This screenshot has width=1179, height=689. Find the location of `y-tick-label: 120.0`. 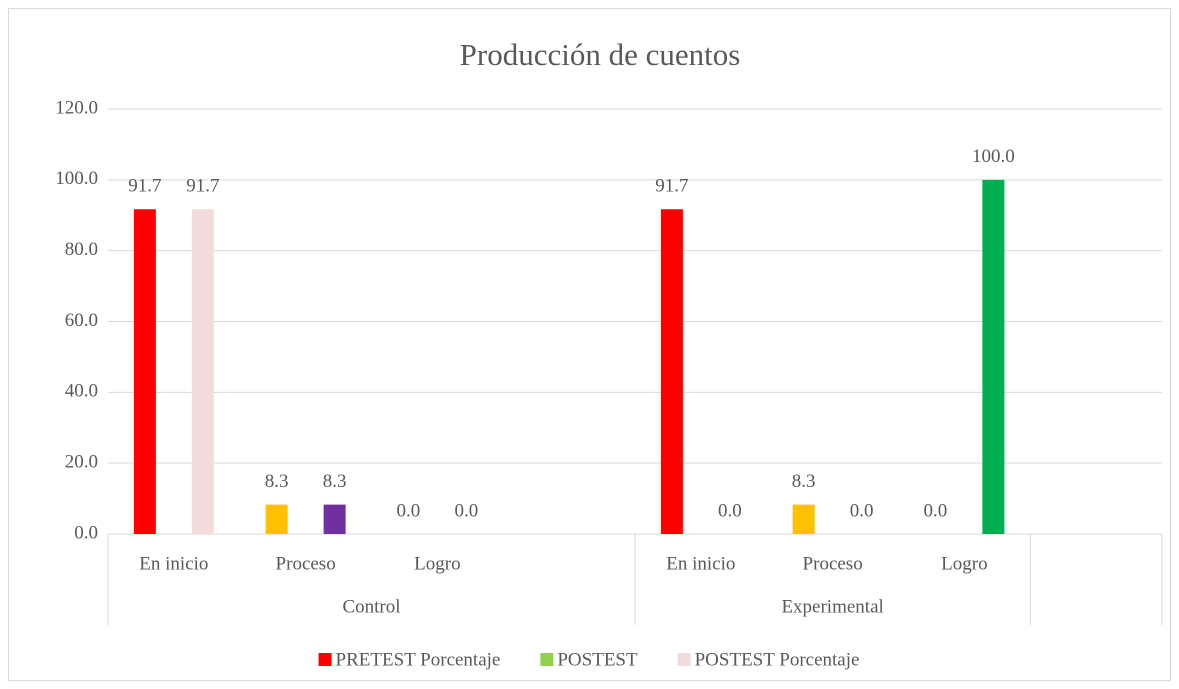

y-tick-label: 120.0 is located at coordinates (76, 107).